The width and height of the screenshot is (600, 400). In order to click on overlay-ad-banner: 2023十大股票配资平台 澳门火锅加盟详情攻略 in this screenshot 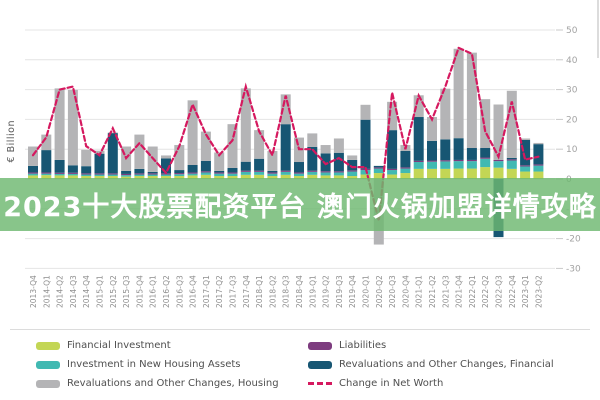, I will do `click(300, 204)`.